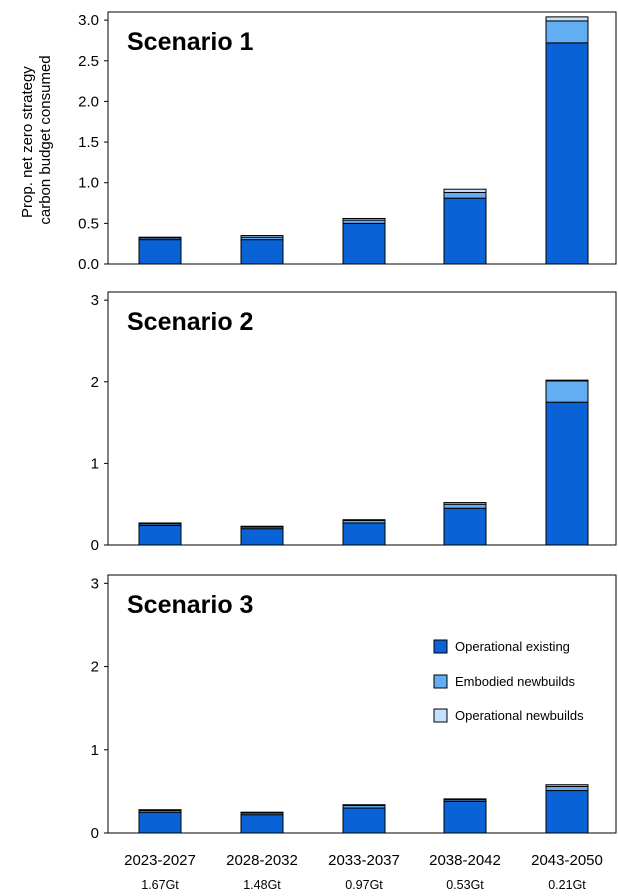 This screenshot has height=896, width=618. What do you see at coordinates (567, 860) in the screenshot?
I see `x-category-label: 2043-2050` at bounding box center [567, 860].